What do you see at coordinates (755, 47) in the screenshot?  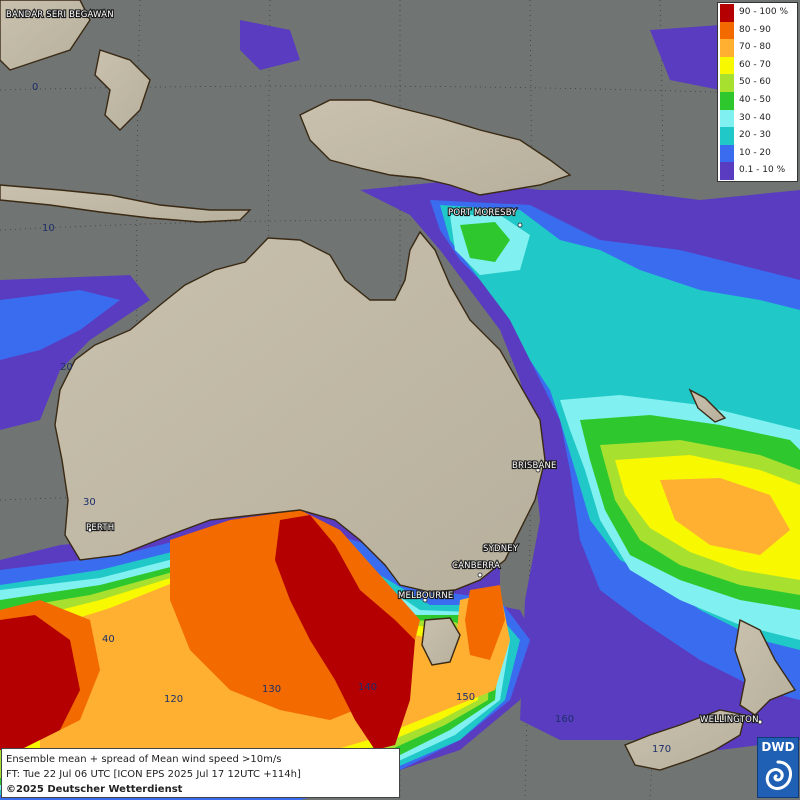 I see `legend-label: 70 - 80` at bounding box center [755, 47].